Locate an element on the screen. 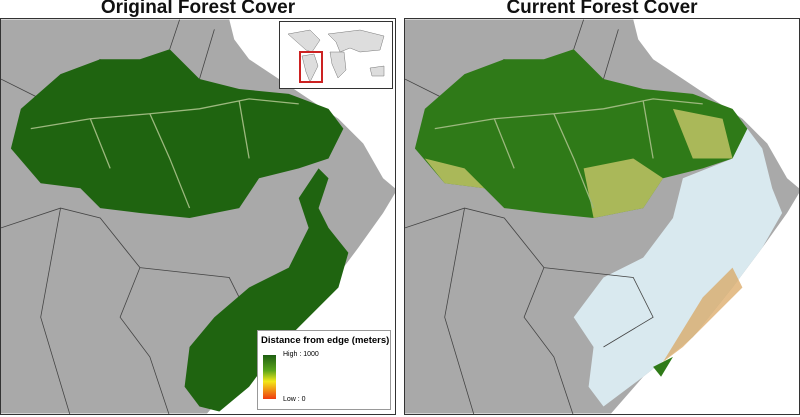  panel-title: Original Forest Cover is located at coordinates (198, 9).